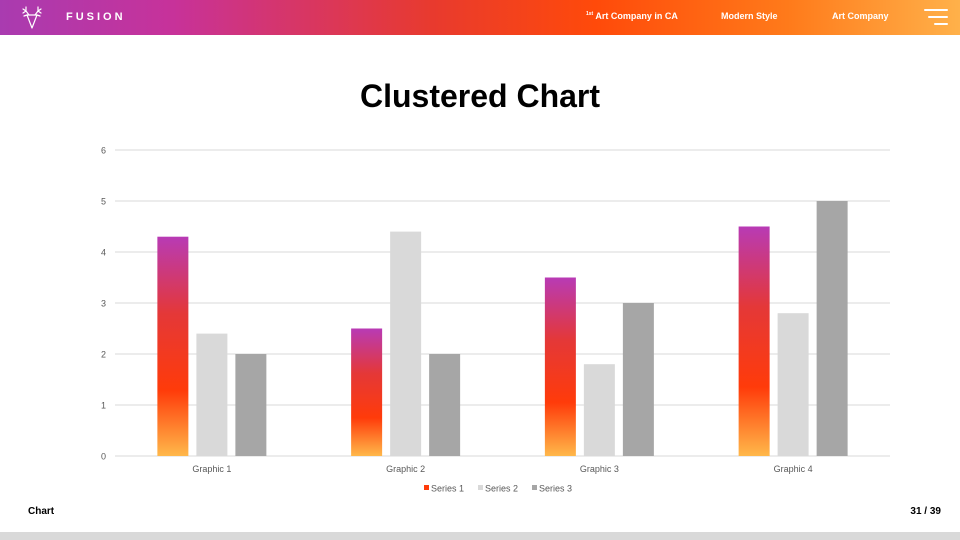  Describe the element at coordinates (636, 16) in the screenshot. I see `nav-item-label: Art Company in CA` at that location.